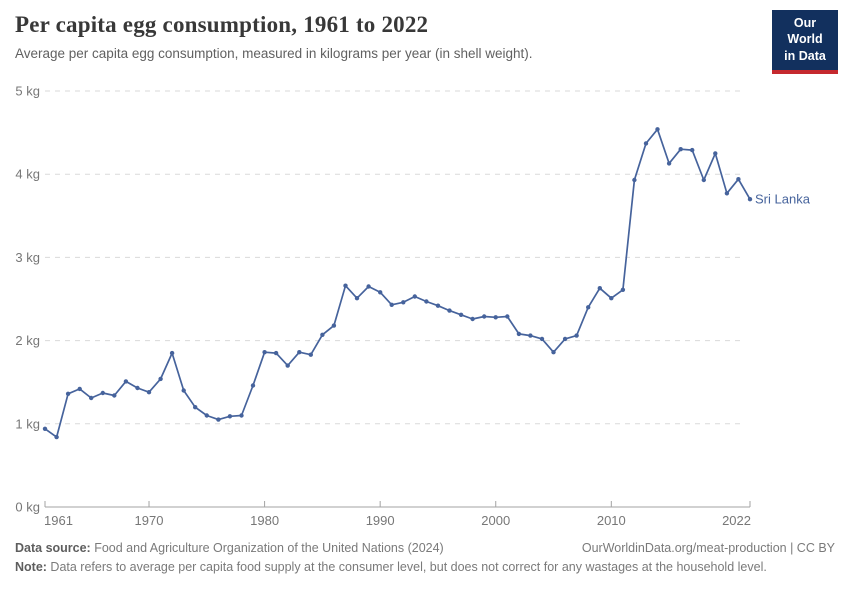 The height and width of the screenshot is (600, 850). What do you see at coordinates (27, 507) in the screenshot?
I see `y-axis-tick-label: 0 kg` at bounding box center [27, 507].